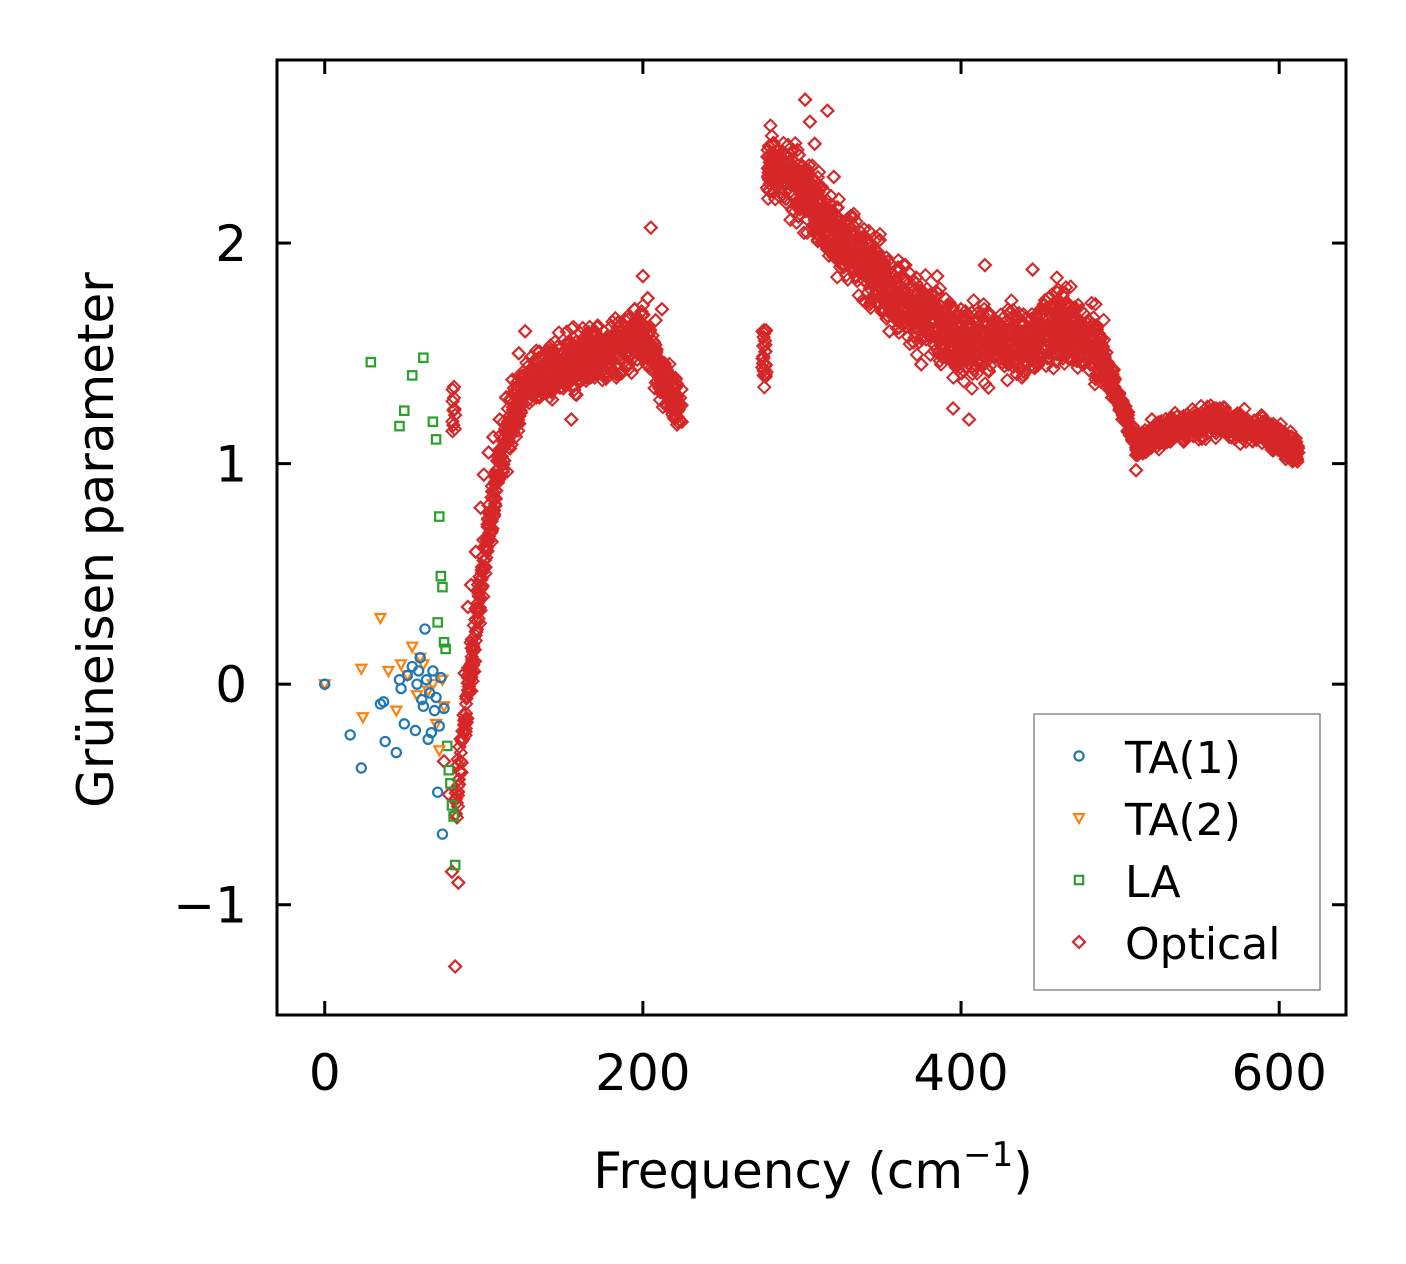  I want to click on y-tick-label: 1, so click(231, 465).